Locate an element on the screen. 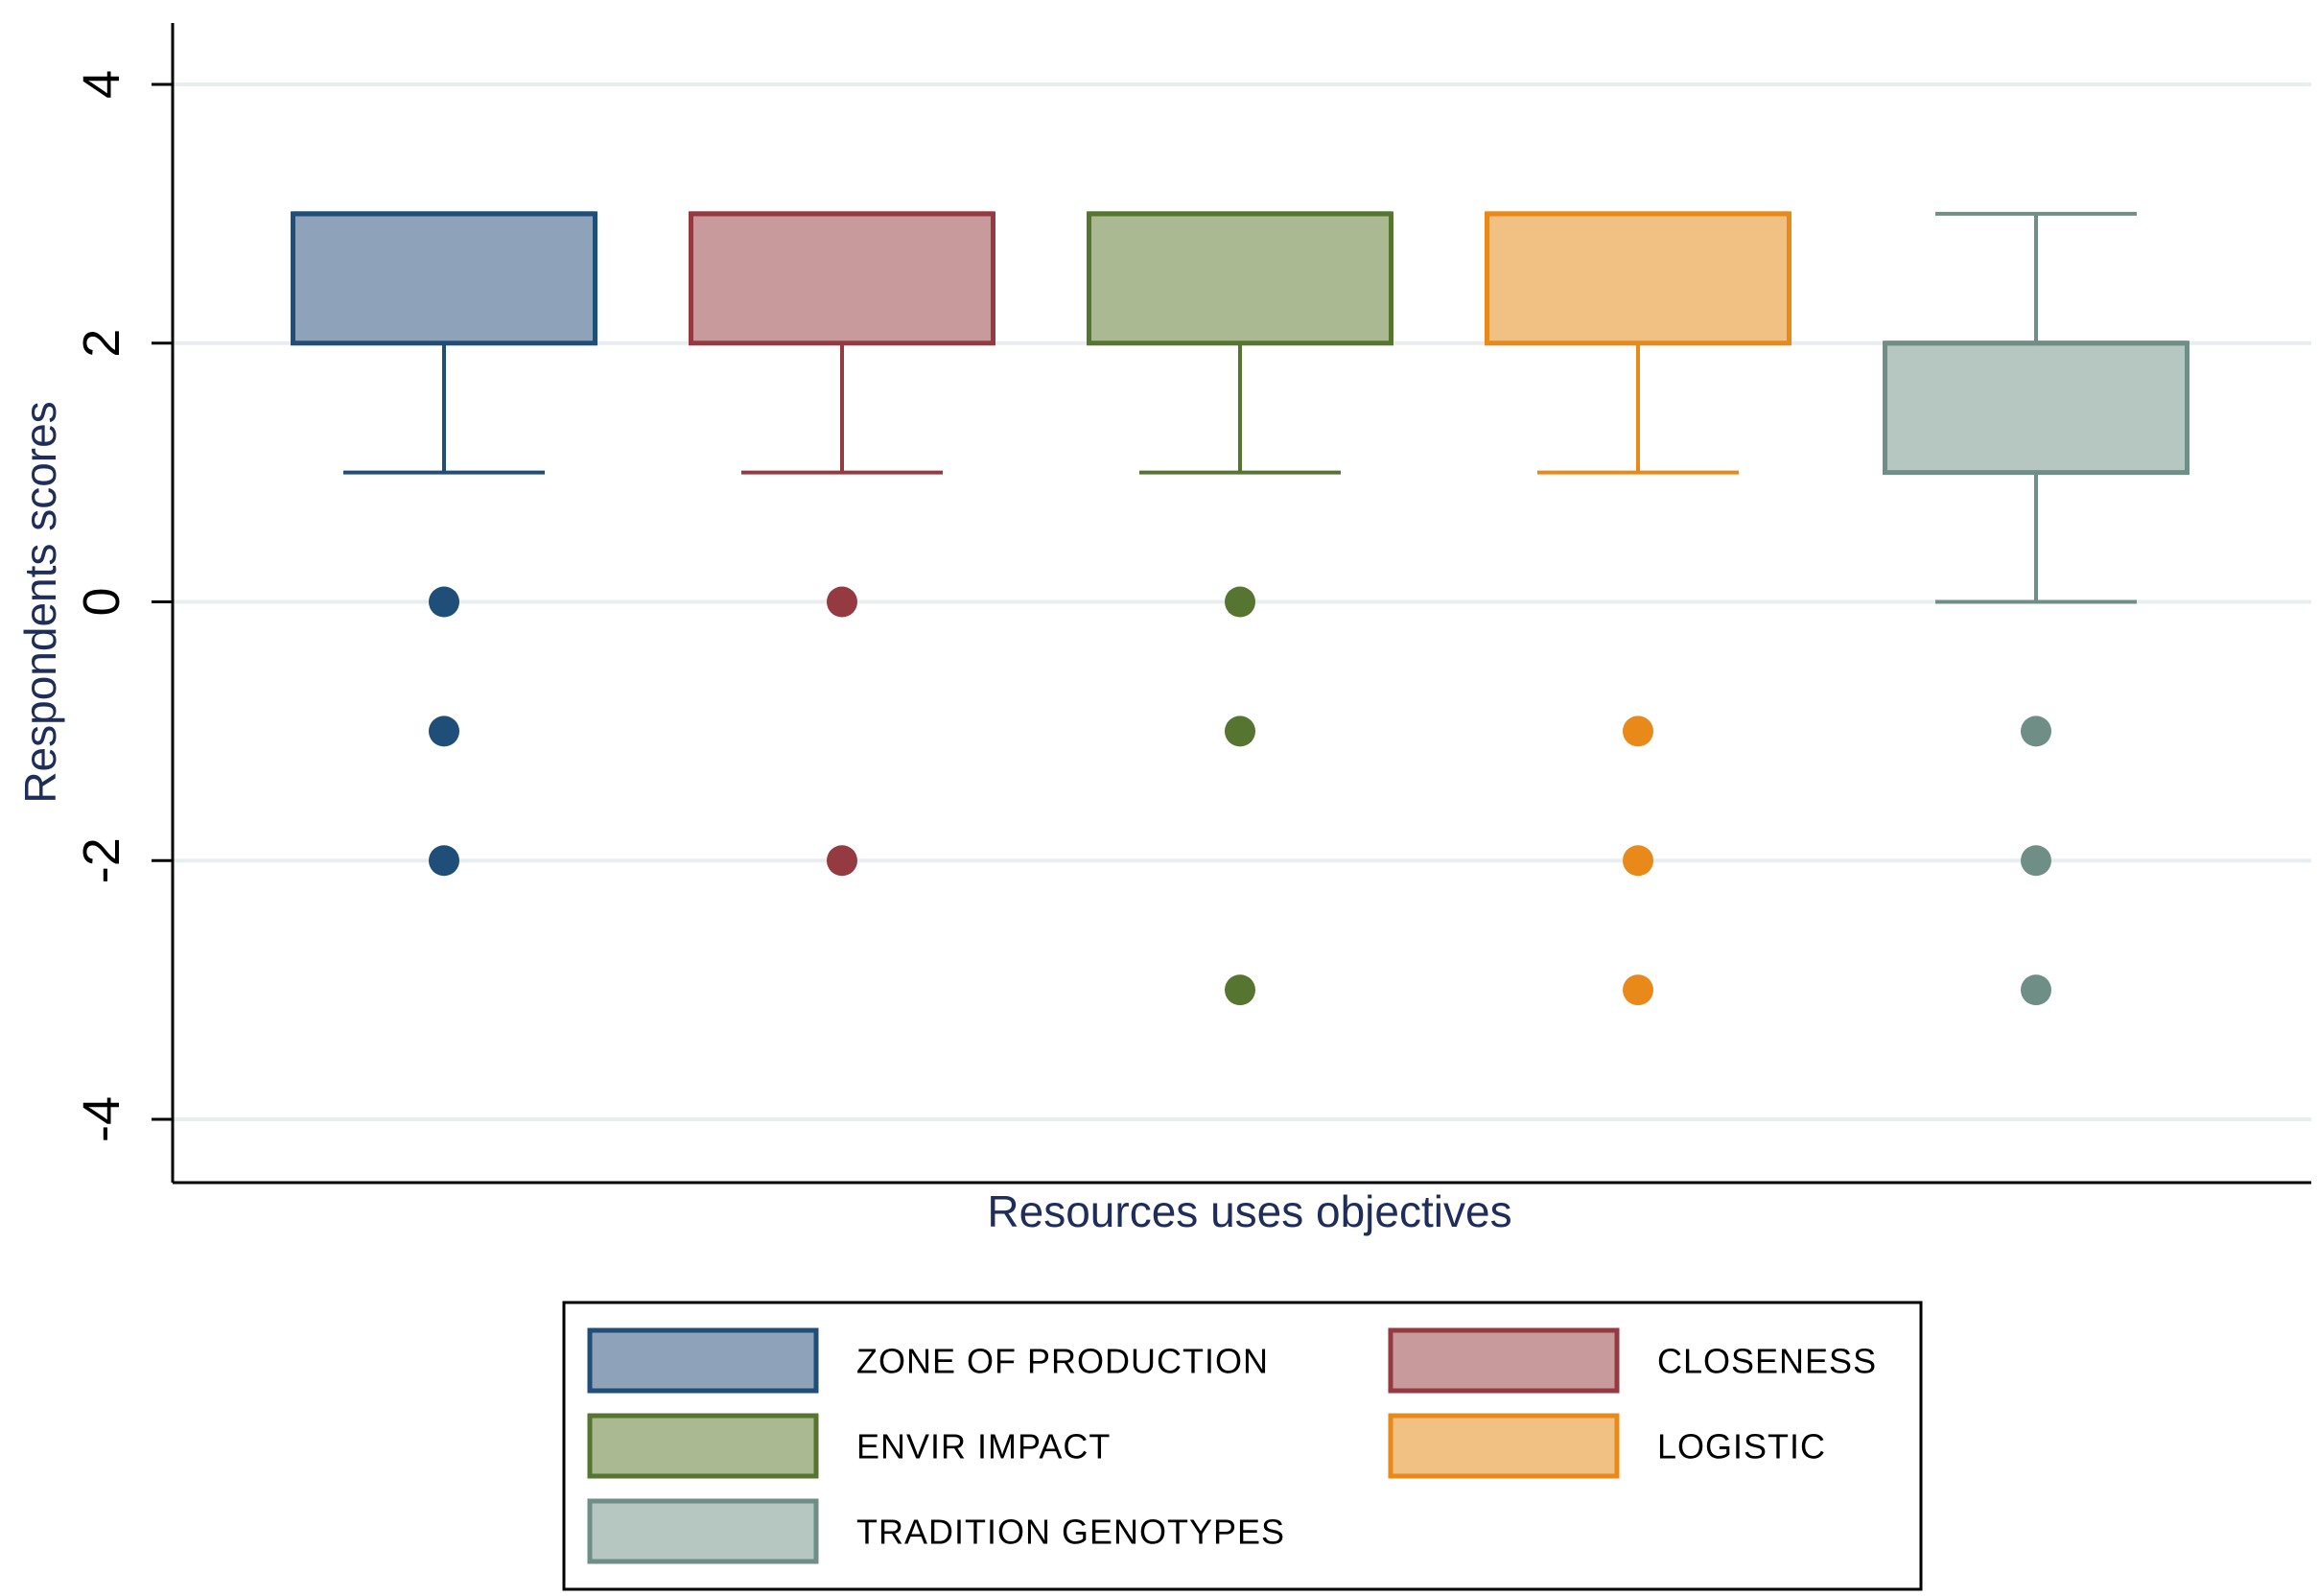 The image size is (2318, 1596). legend-label: LOGISTIC is located at coordinates (1741, 1447).